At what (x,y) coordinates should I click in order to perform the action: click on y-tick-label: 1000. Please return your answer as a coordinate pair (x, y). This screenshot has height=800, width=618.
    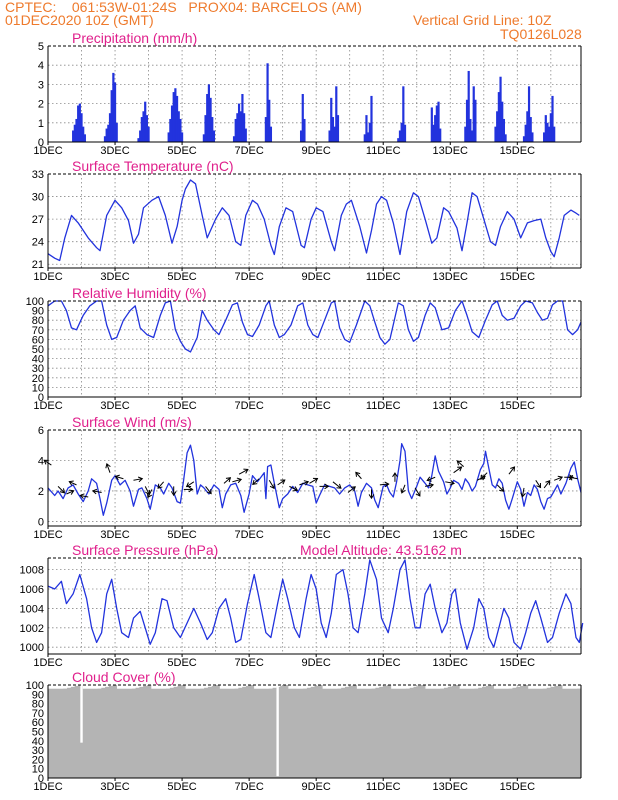
    Looking at the image, I should click on (32, 648).